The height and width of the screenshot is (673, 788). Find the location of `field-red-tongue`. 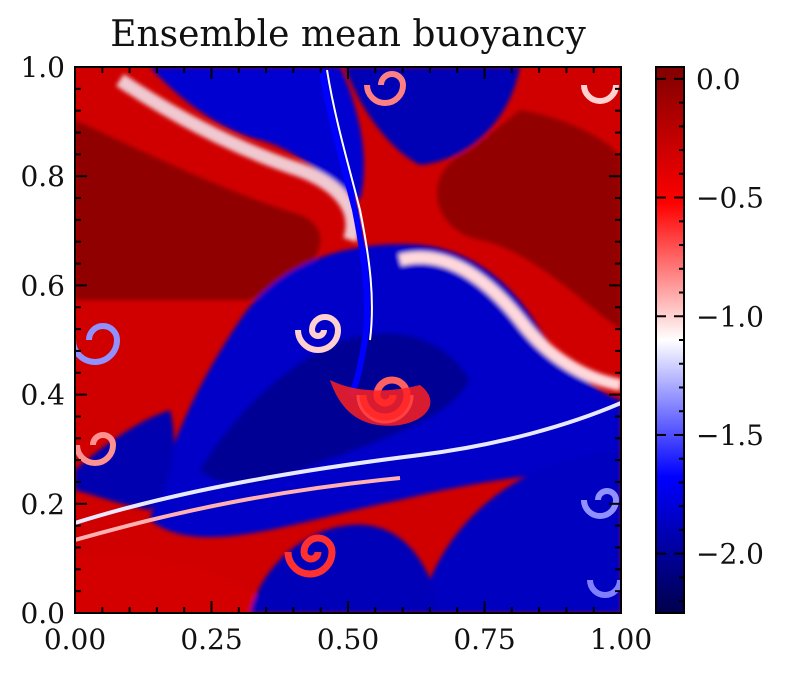

field-red-tongue is located at coordinates (380, 403).